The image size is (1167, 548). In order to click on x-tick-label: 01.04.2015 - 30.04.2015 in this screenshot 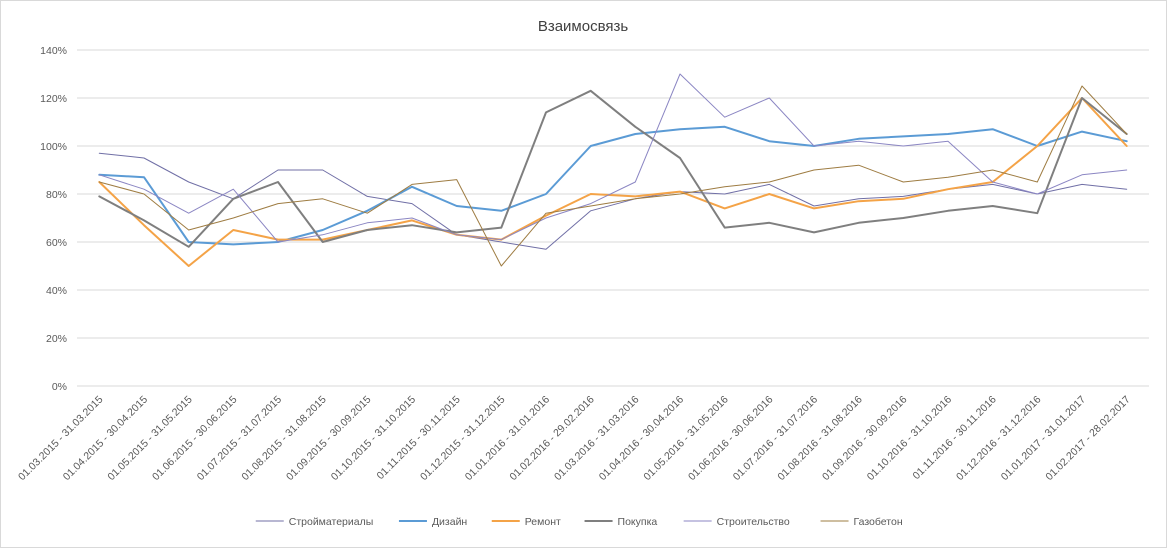, I will do `click(106, 439)`.